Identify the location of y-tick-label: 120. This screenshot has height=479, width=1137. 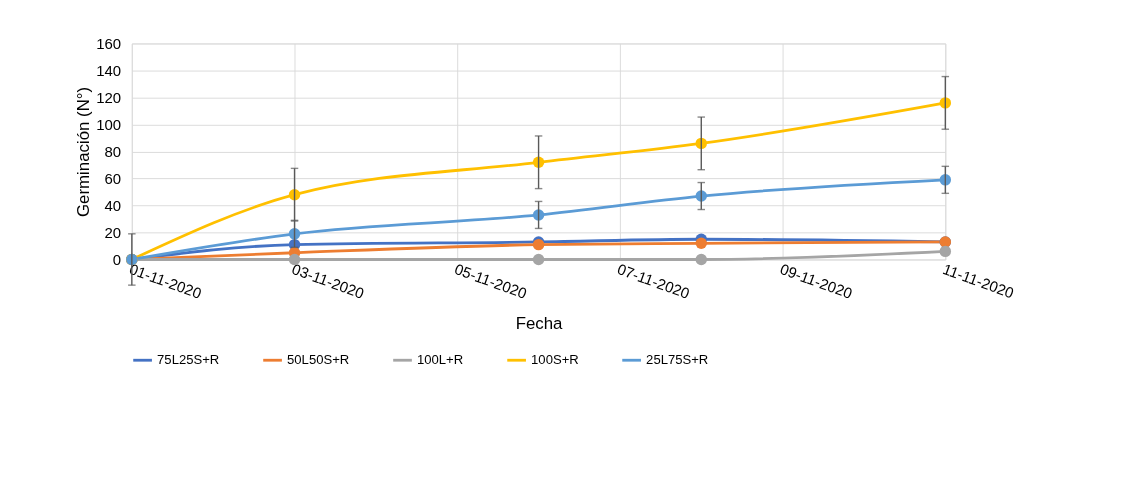
(109, 97).